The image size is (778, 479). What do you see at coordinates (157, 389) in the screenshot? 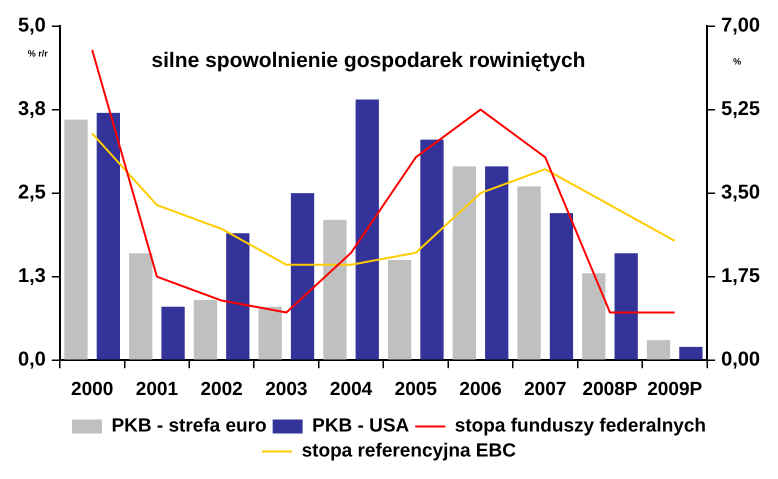
I see `x-tick-label: 2001` at bounding box center [157, 389].